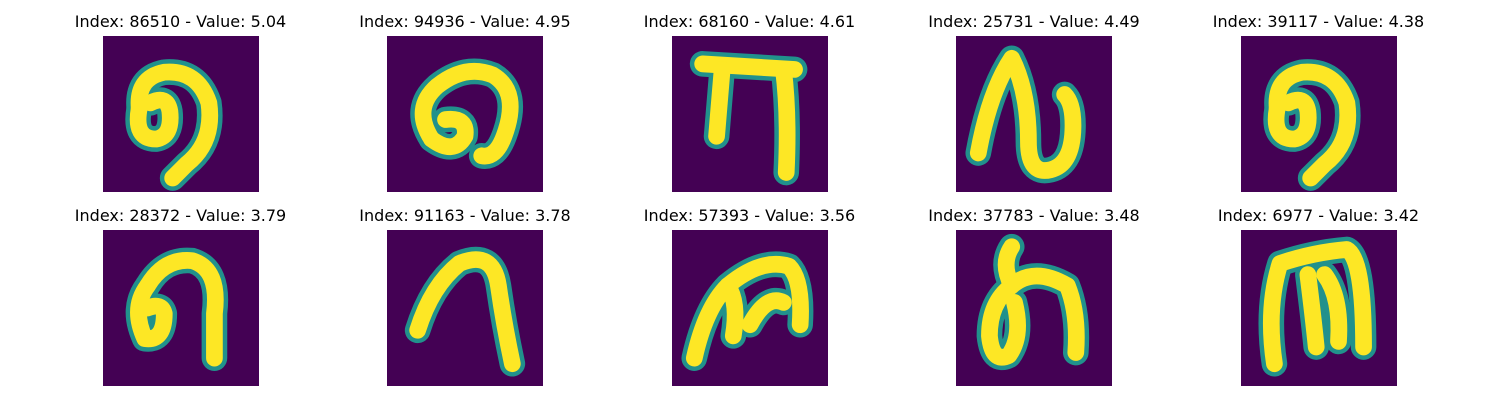  Describe the element at coordinates (180, 215) in the screenshot. I see `panel-title: Index: 28372 - Value: 3.79` at that location.